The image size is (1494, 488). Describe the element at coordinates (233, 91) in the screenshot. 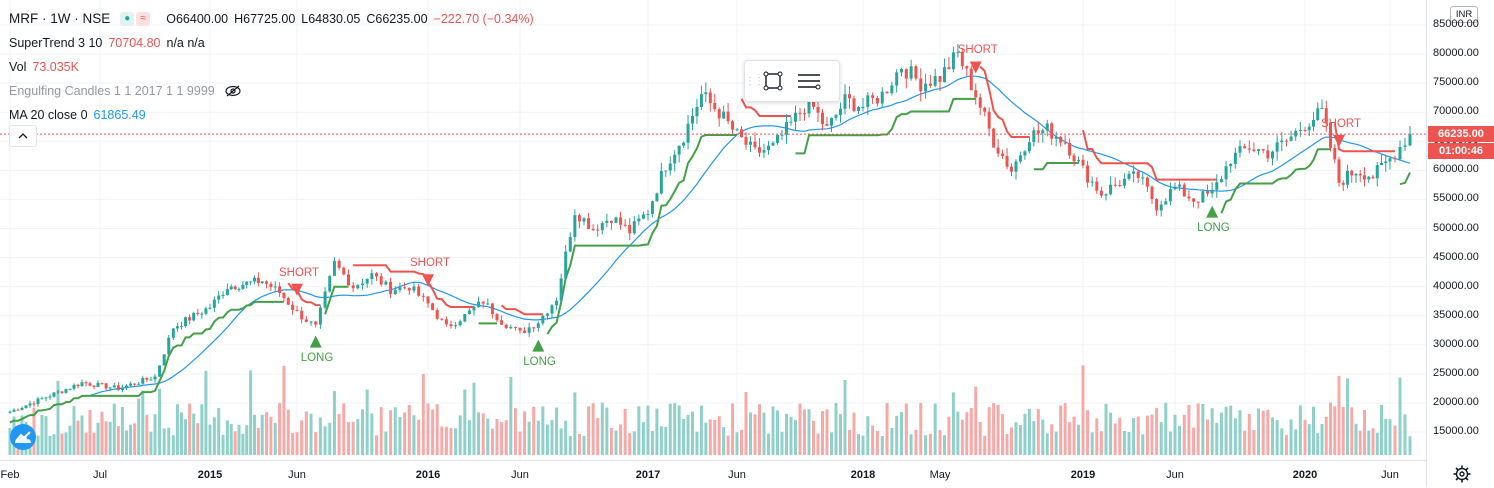

I see `eye-crossed-icon` at that location.